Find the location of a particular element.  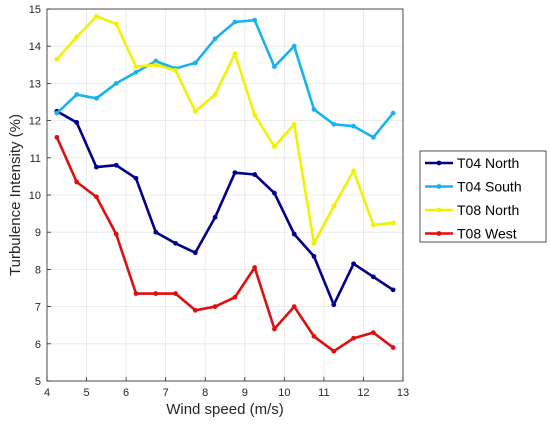

legend-box is located at coordinates (483, 196).